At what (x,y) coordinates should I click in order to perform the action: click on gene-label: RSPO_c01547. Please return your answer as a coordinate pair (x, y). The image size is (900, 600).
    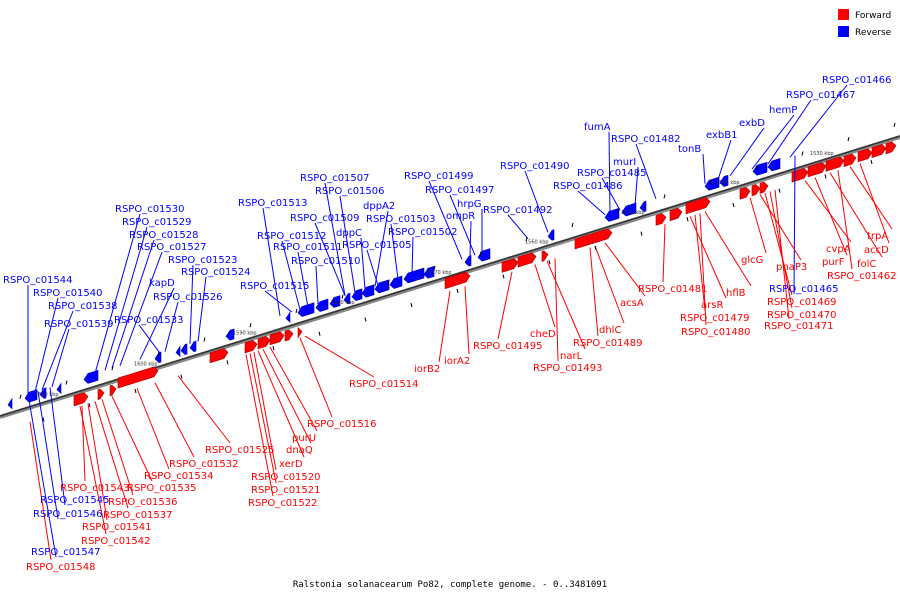
    Looking at the image, I should click on (66, 552).